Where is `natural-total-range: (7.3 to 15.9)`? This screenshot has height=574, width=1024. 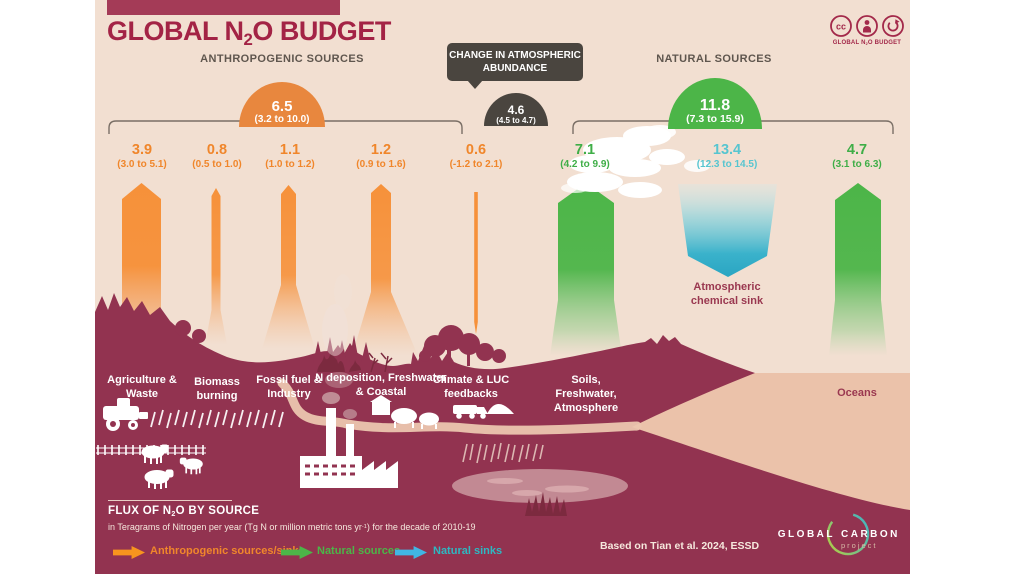 natural-total-range: (7.3 to 15.9) is located at coordinates (715, 119).